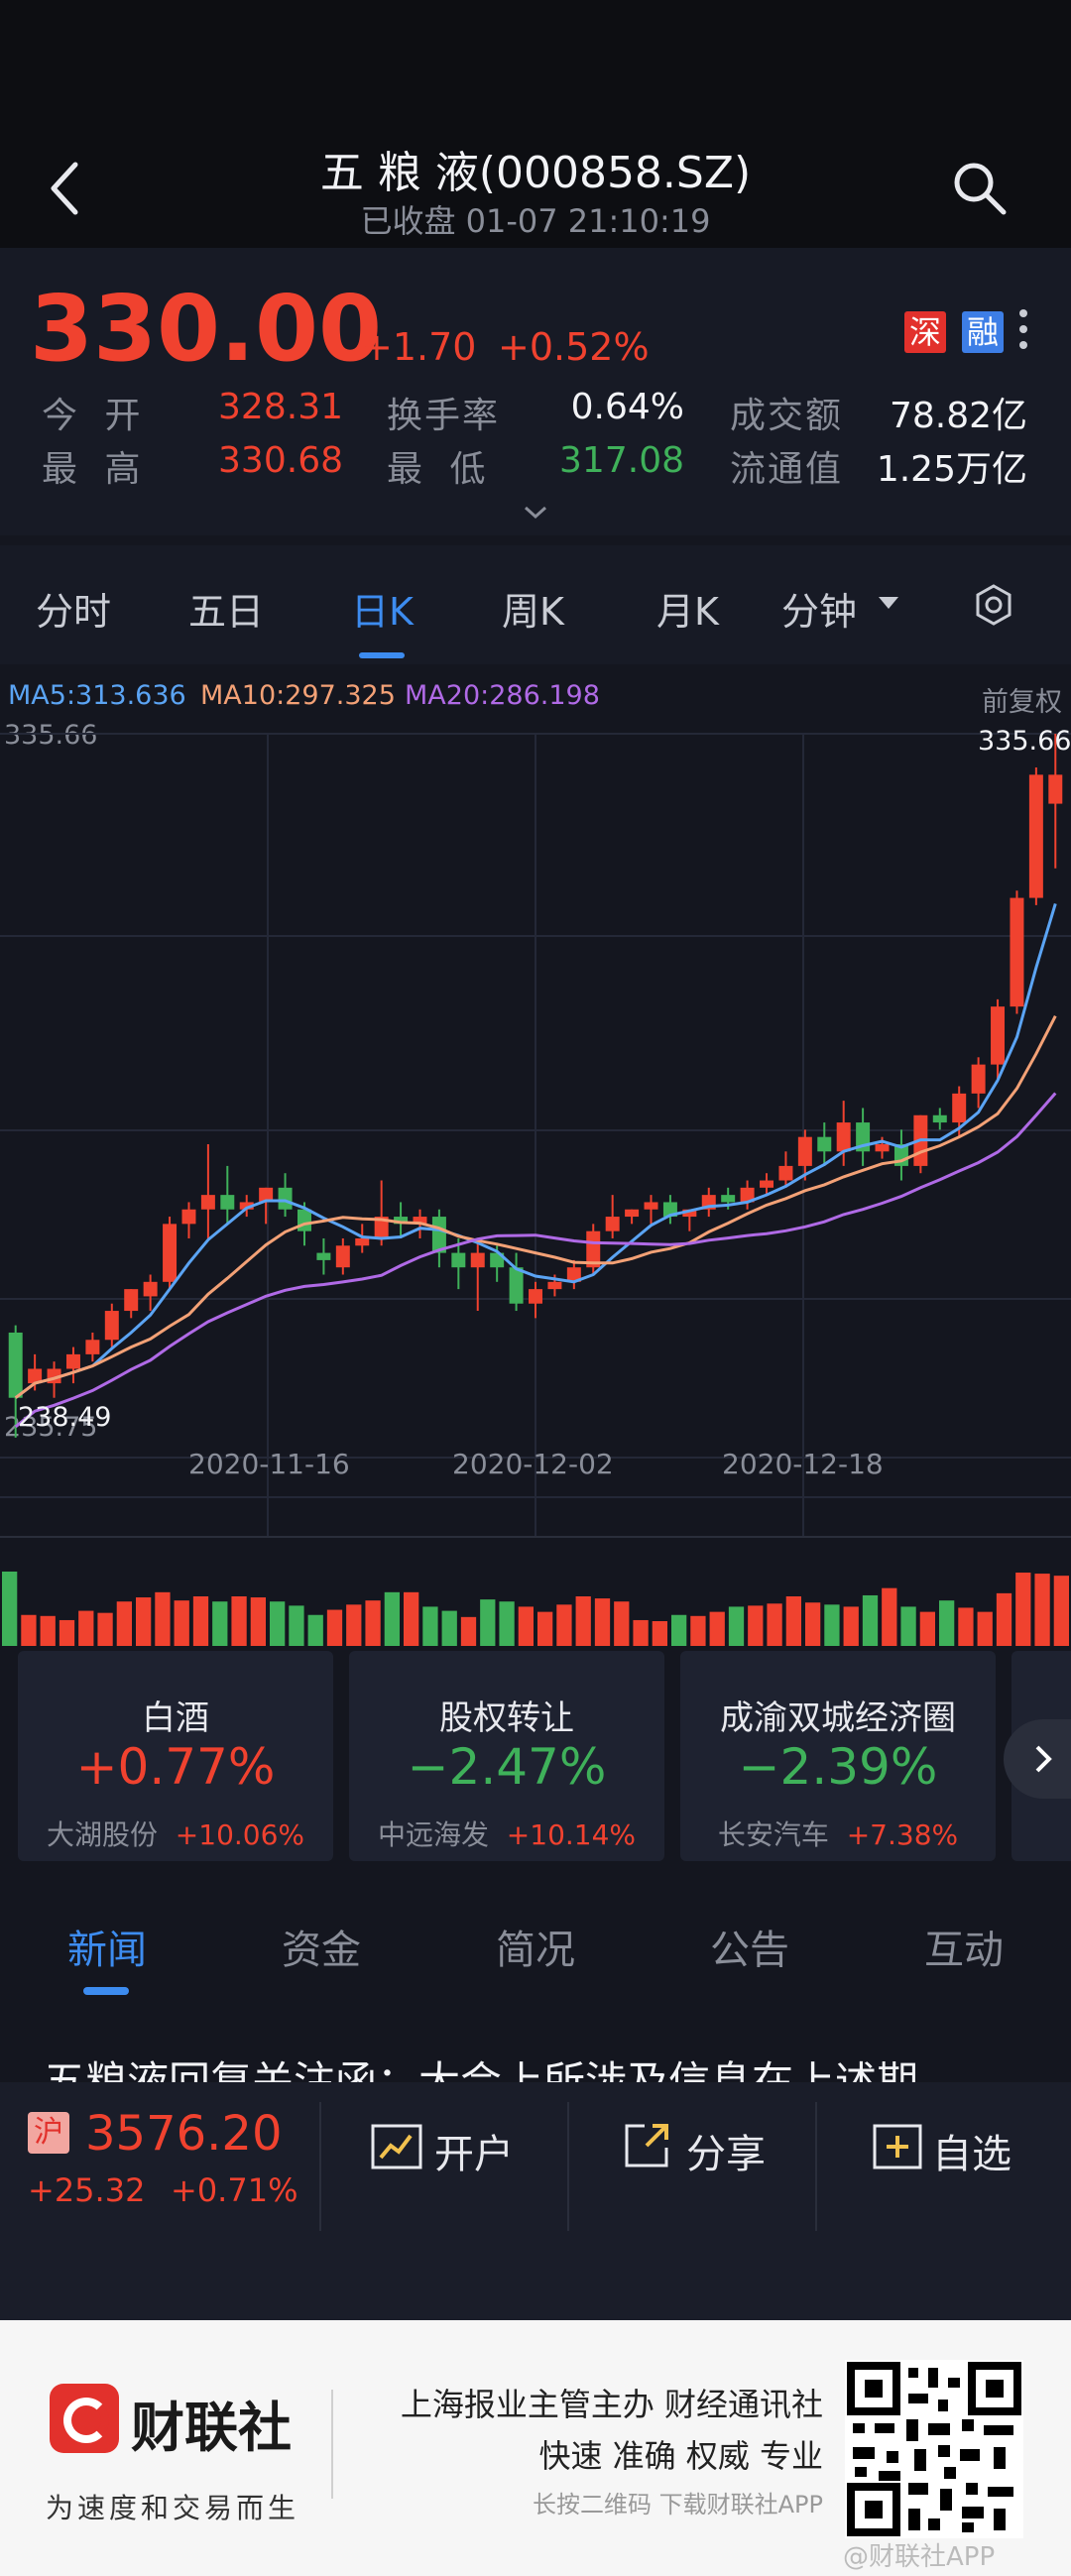 The image size is (1071, 2576). What do you see at coordinates (1023, 329) in the screenshot?
I see `more-icon` at bounding box center [1023, 329].